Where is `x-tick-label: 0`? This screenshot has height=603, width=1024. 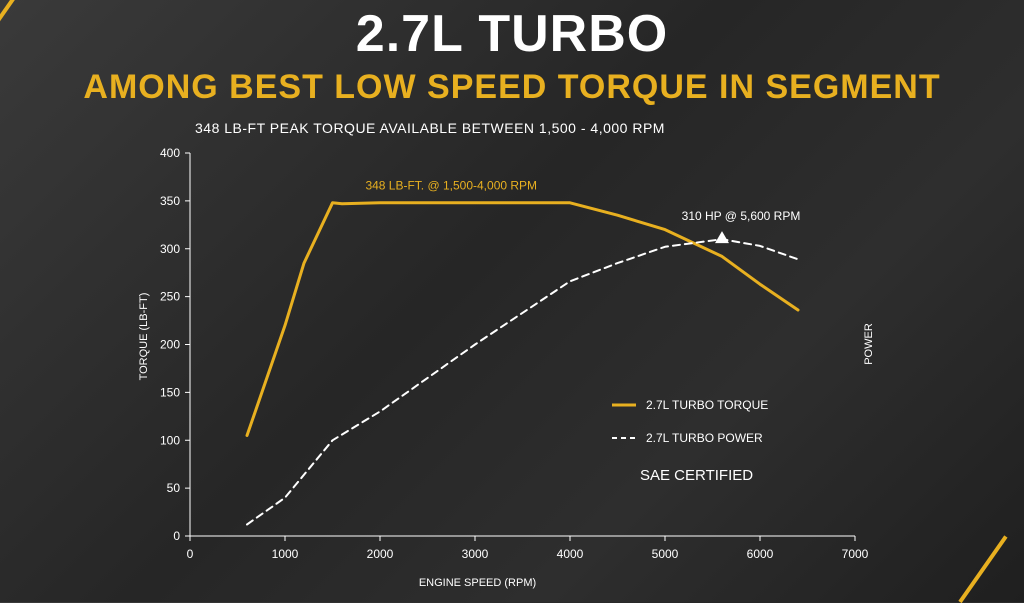
x-tick-label: 0 is located at coordinates (190, 554).